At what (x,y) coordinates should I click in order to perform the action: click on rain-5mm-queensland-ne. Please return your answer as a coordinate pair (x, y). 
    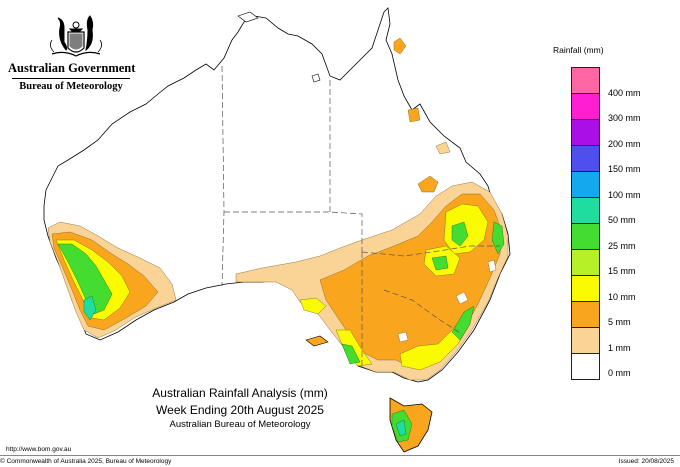
    Looking at the image, I should click on (414, 115).